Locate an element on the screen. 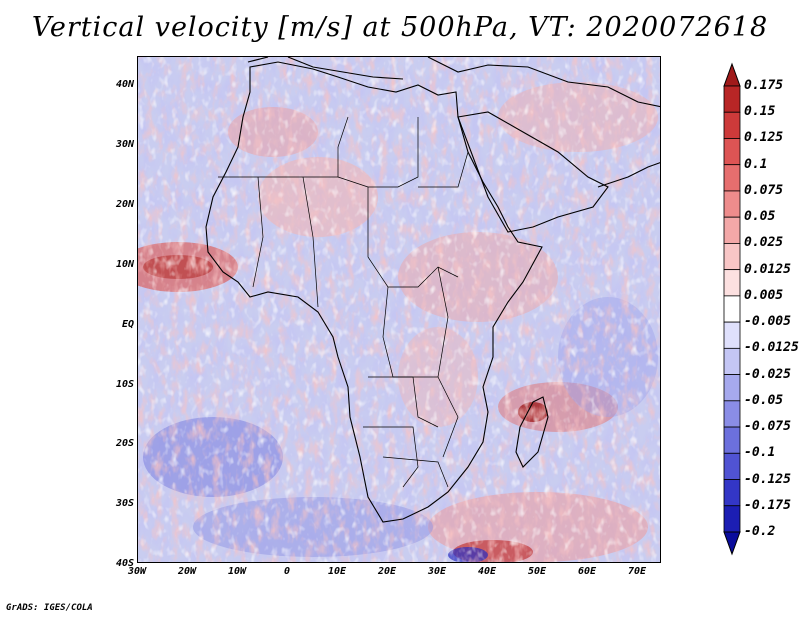 This screenshot has height=618, width=800. colorbar-label: -0.075 is located at coordinates (767, 427).